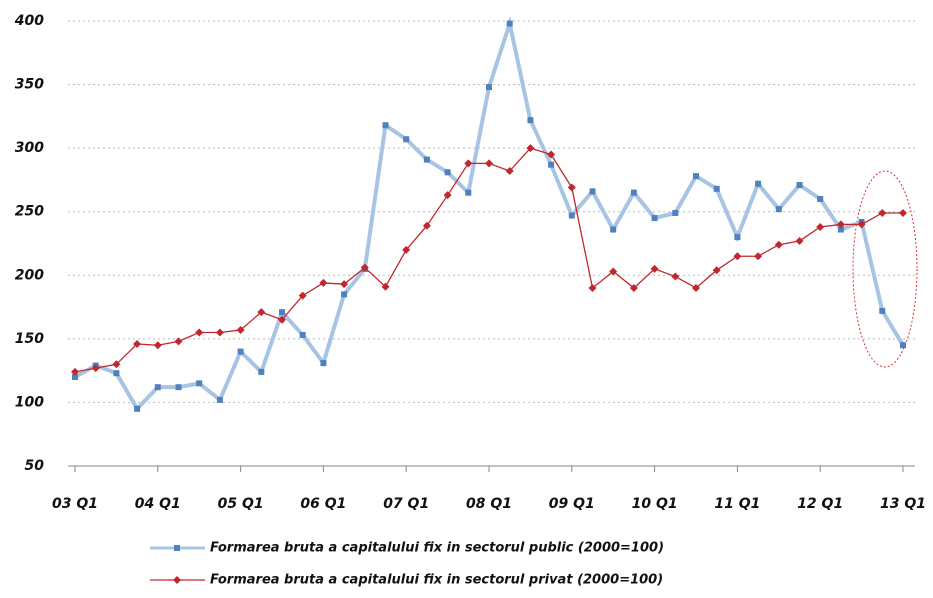 This screenshot has height=598, width=933. What do you see at coordinates (241, 504) in the screenshot?
I see `x-tick-label: 05 Q1` at bounding box center [241, 504].